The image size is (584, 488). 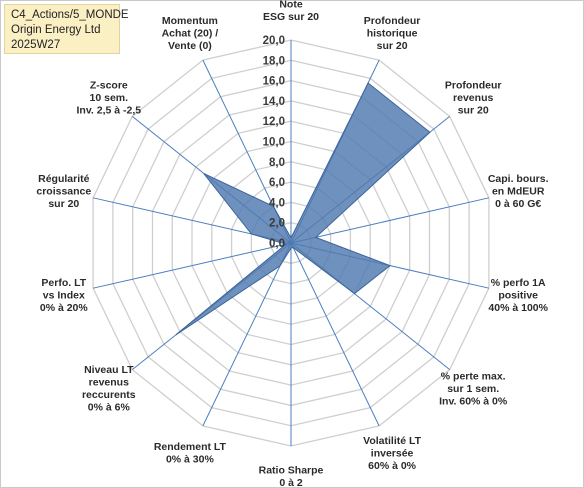 I want to click on axis-label-line: Perfo. LT, so click(x=63, y=283).